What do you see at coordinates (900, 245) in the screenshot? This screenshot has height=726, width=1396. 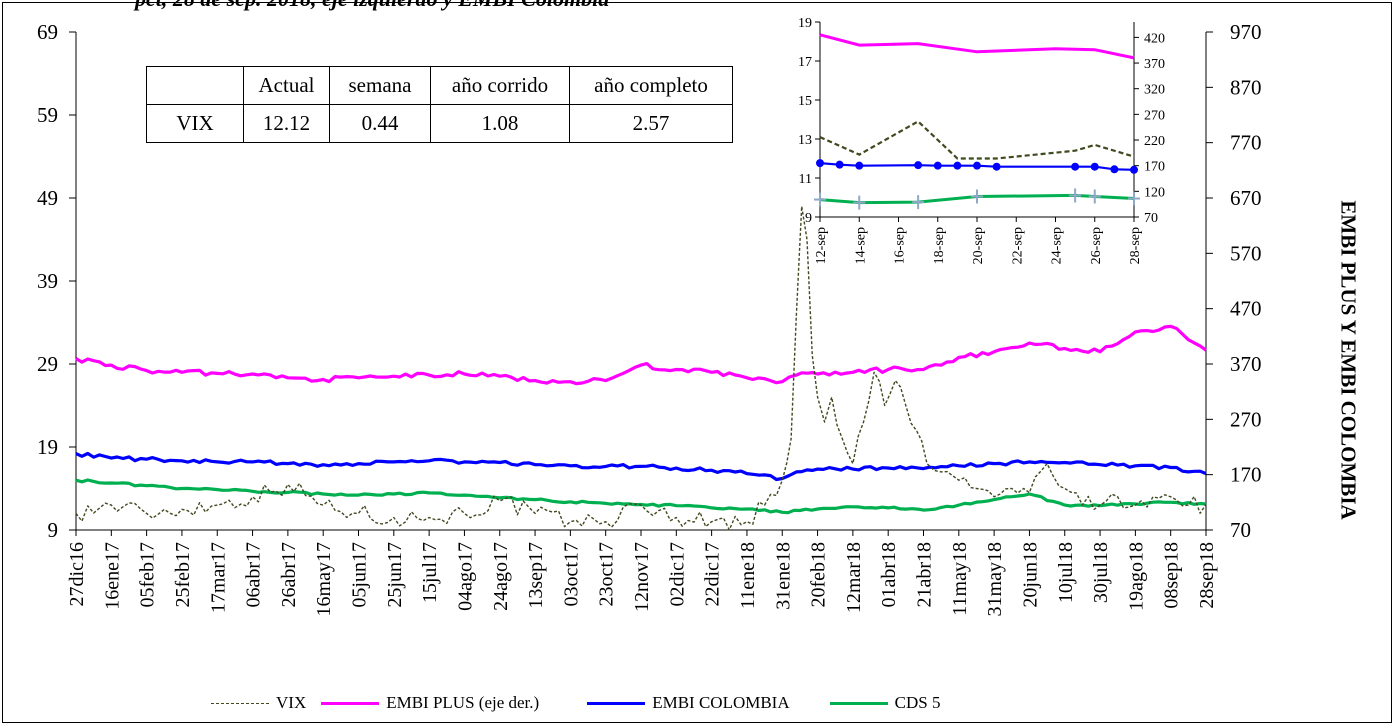 I see `inset-x-tick-label: 16-sep` at bounding box center [900, 245].